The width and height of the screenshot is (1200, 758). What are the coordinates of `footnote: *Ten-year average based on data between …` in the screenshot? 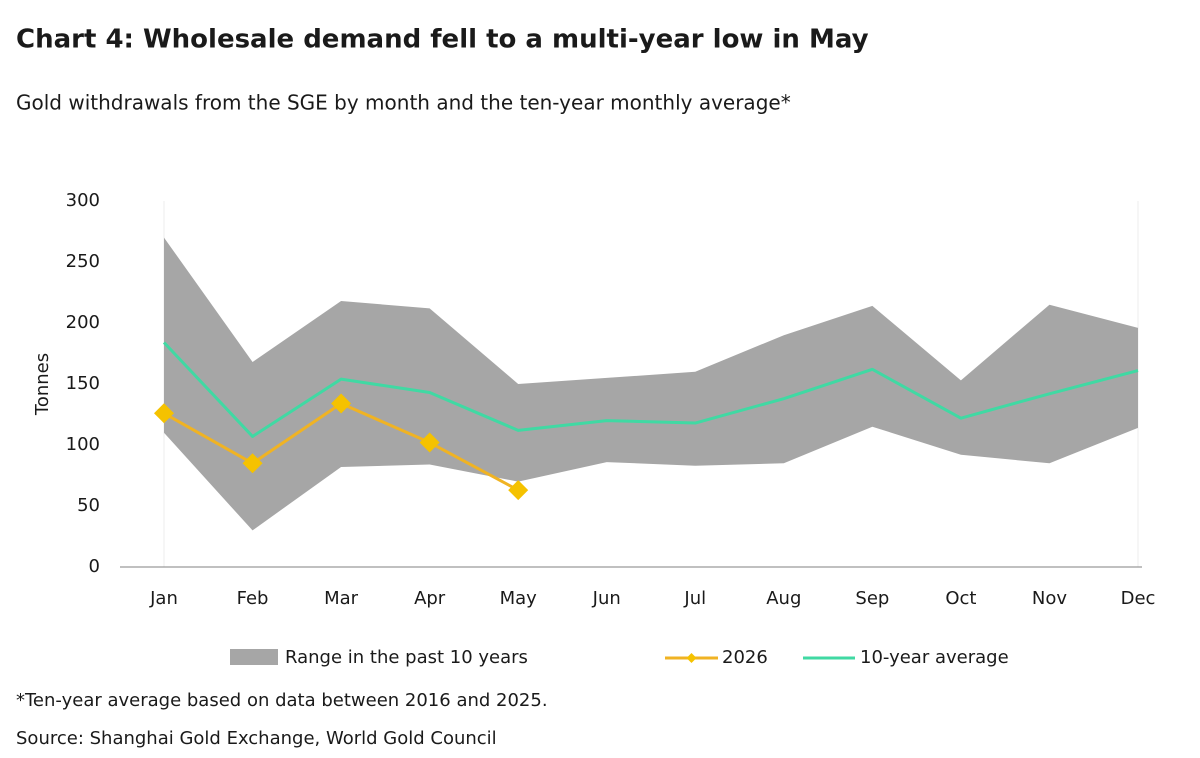 It's located at (282, 700).